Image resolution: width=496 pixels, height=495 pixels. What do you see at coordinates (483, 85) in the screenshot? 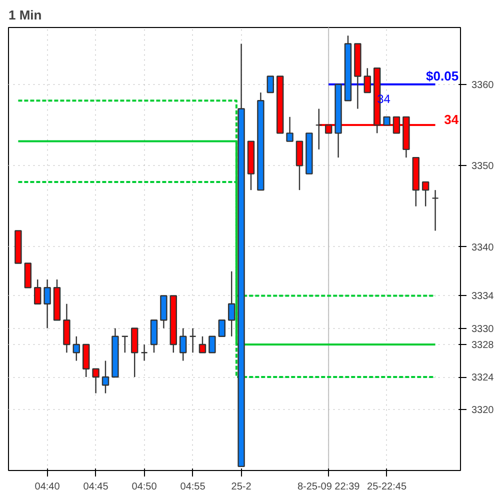
I see `y-tick-label: 3360` at bounding box center [483, 85].